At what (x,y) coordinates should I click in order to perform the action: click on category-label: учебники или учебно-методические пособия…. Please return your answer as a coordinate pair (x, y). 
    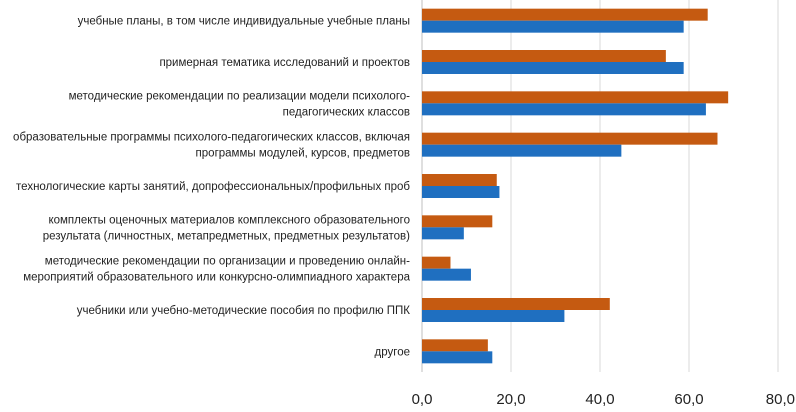
    Looking at the image, I should click on (244, 311).